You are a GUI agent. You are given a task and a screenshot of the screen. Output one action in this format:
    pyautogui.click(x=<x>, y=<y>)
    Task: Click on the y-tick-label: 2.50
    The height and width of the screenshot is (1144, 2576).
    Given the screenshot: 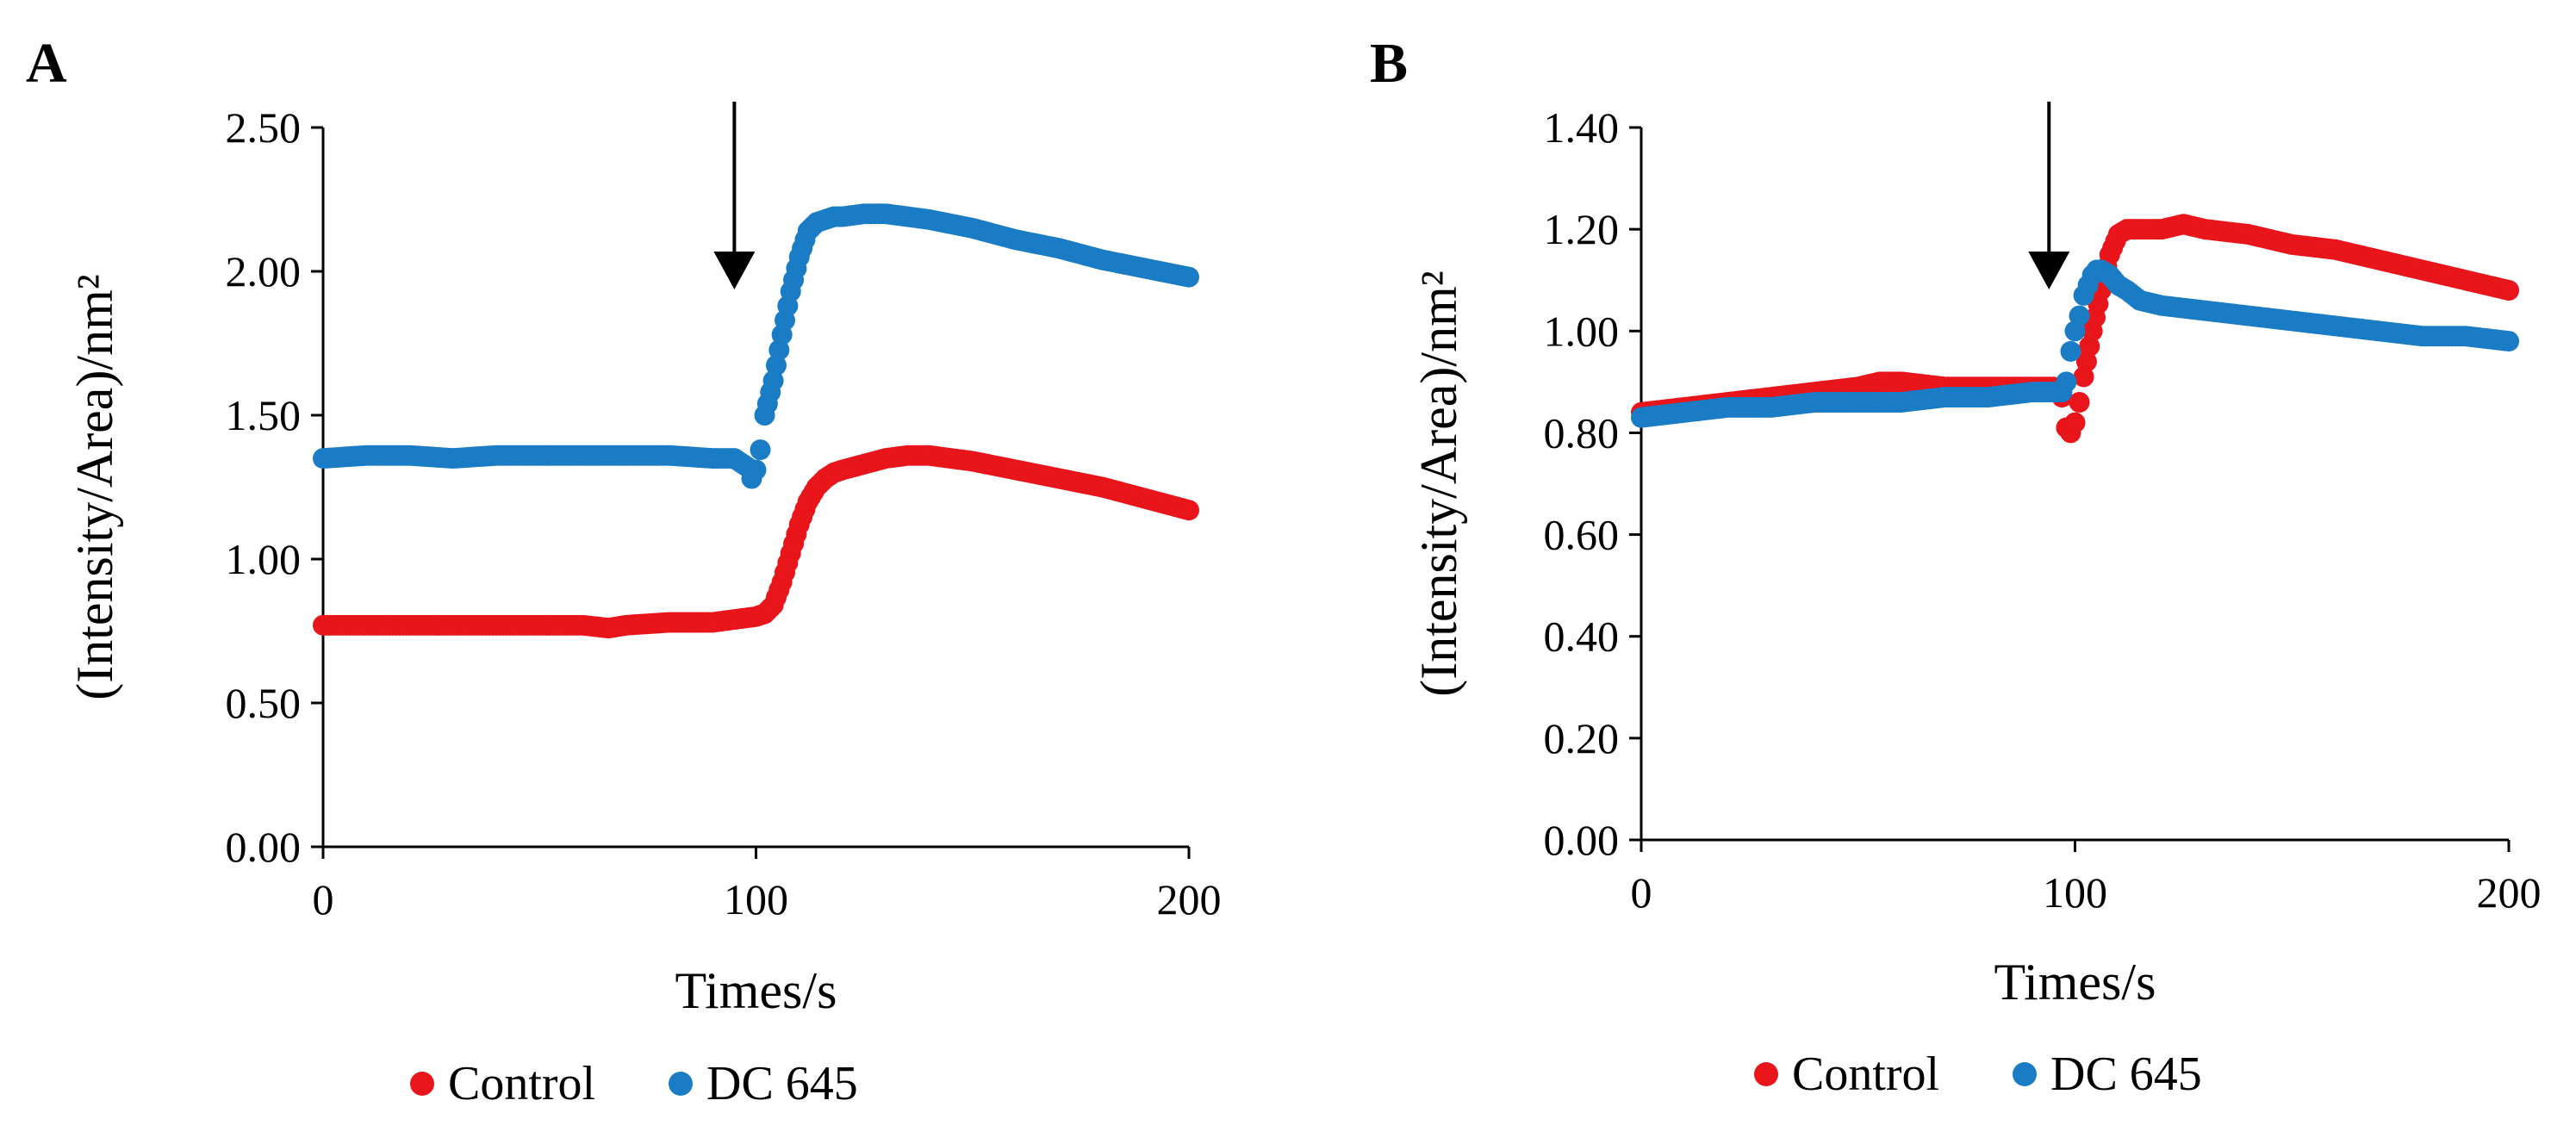 What is the action you would take?
    pyautogui.click(x=264, y=128)
    